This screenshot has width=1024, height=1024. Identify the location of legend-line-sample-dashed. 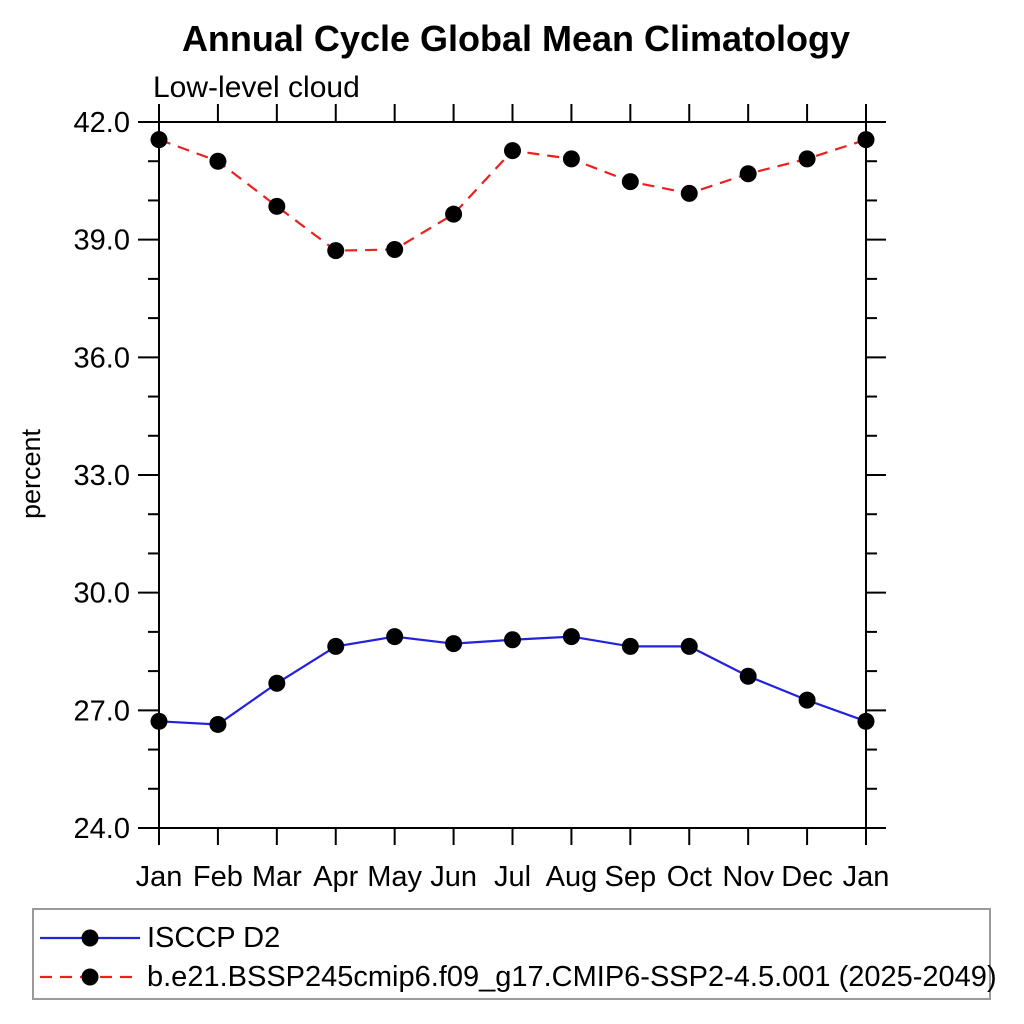
(90, 977).